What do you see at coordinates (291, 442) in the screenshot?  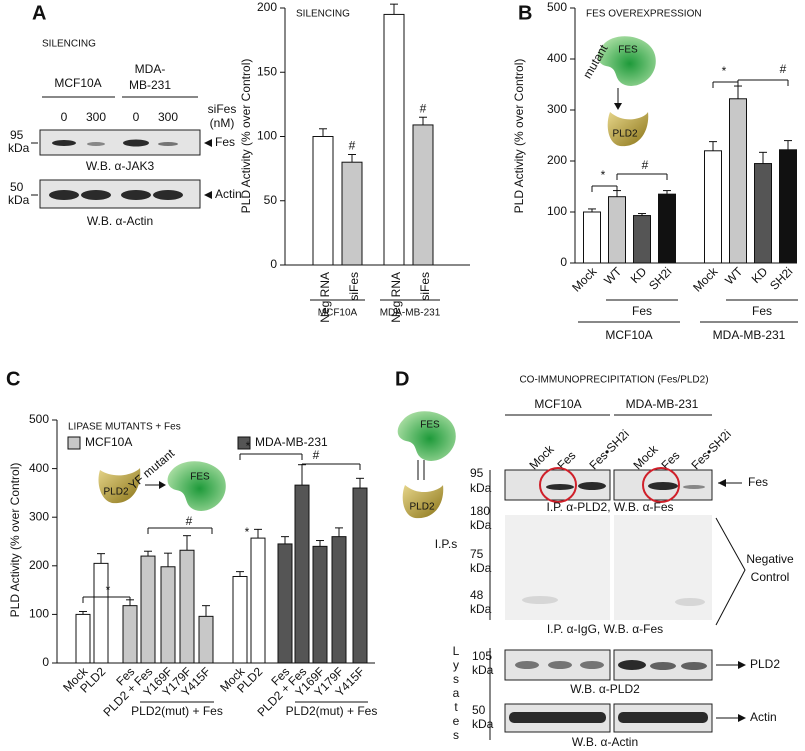 I see `legend-label: MDA-MB-231` at bounding box center [291, 442].